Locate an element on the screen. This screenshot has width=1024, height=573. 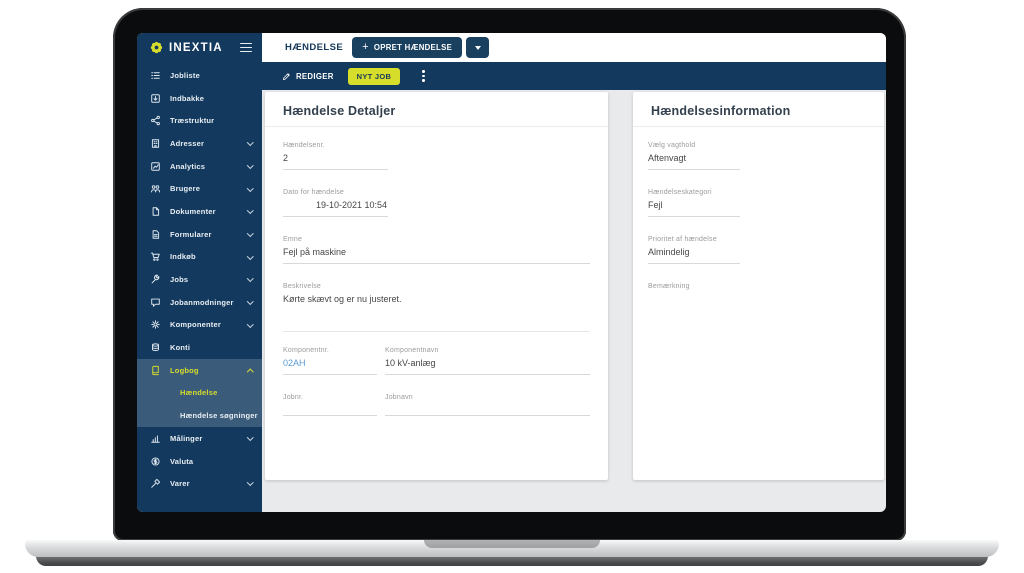
haendelsenr-input: 2 is located at coordinates (335, 161).